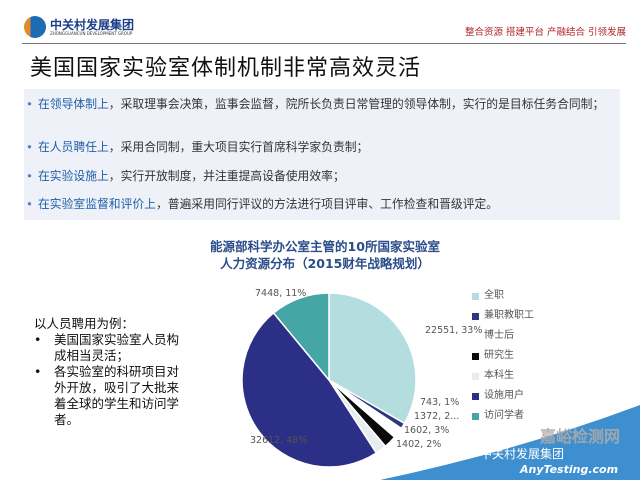 This screenshot has height=480, width=640. I want to click on side-bullet: • 美国国家实验室人员构成相当灵活；, so click(107, 347).